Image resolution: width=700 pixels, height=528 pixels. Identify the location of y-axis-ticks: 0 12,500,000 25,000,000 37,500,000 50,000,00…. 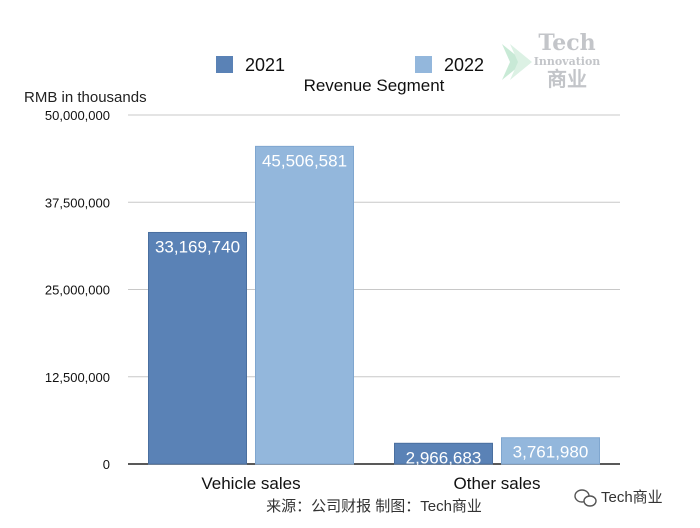
(77, 290).